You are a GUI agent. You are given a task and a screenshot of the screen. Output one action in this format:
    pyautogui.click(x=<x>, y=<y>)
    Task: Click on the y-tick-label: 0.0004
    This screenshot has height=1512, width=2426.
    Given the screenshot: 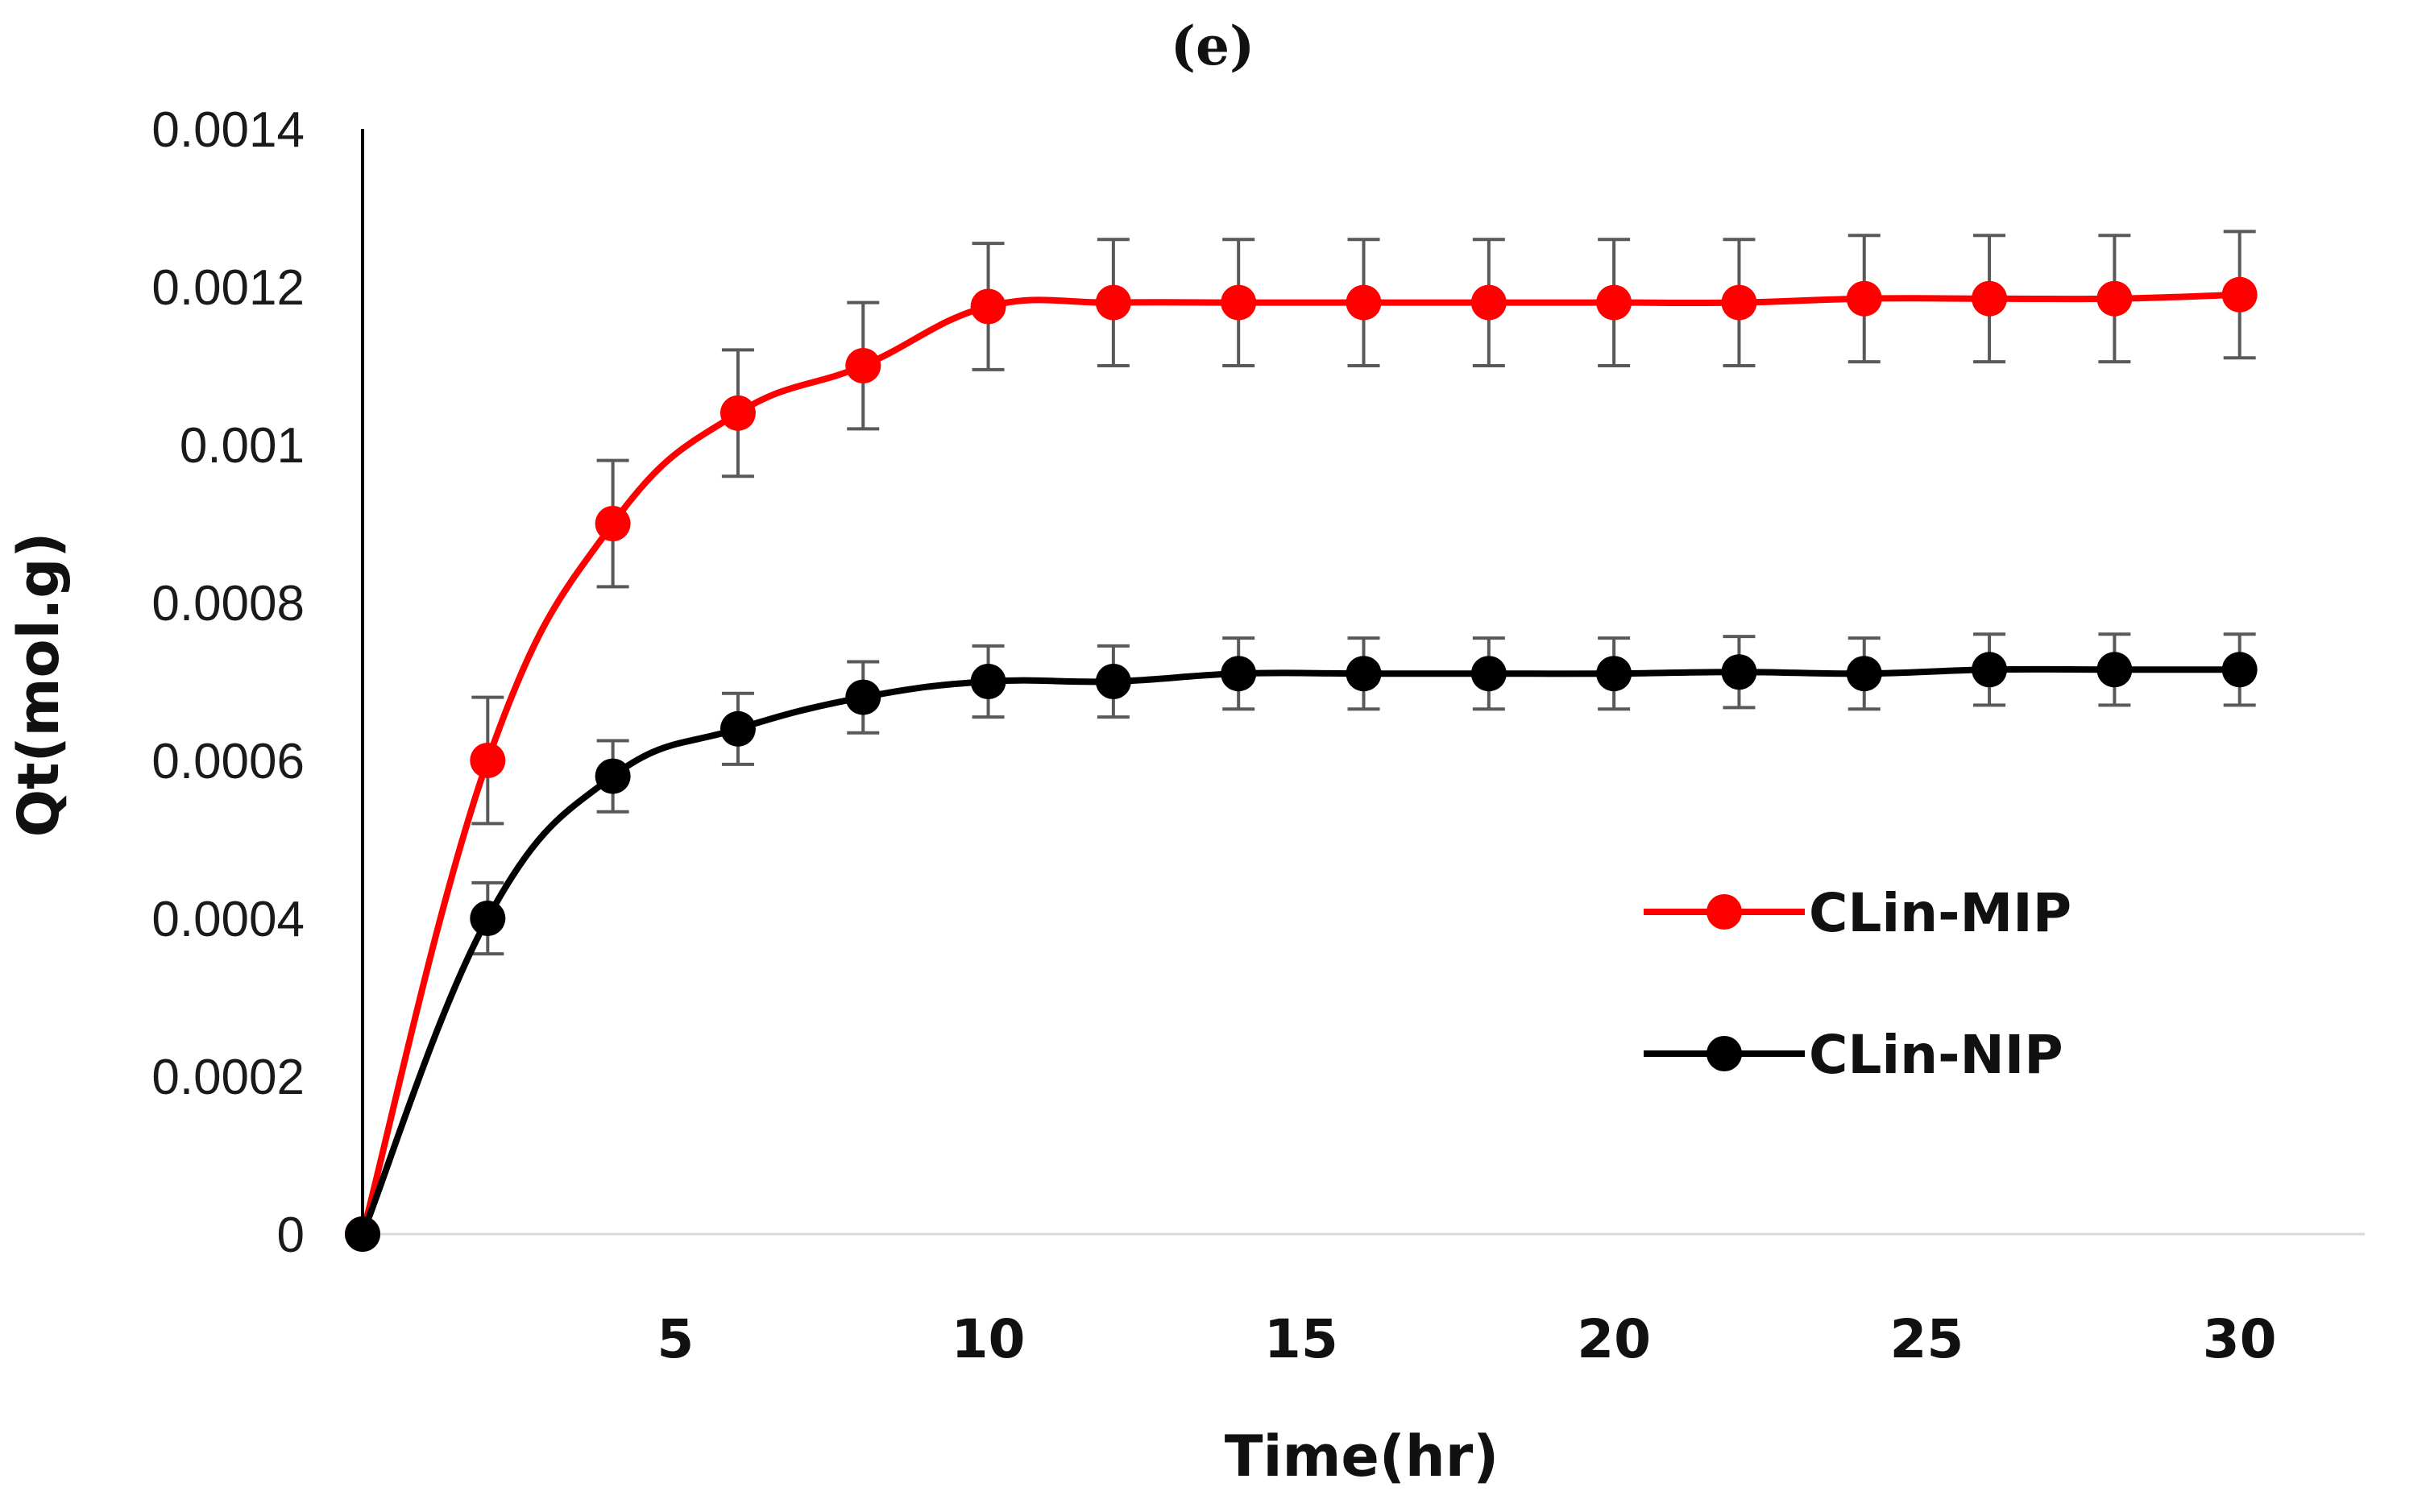 What is the action you would take?
    pyautogui.click(x=228, y=919)
    